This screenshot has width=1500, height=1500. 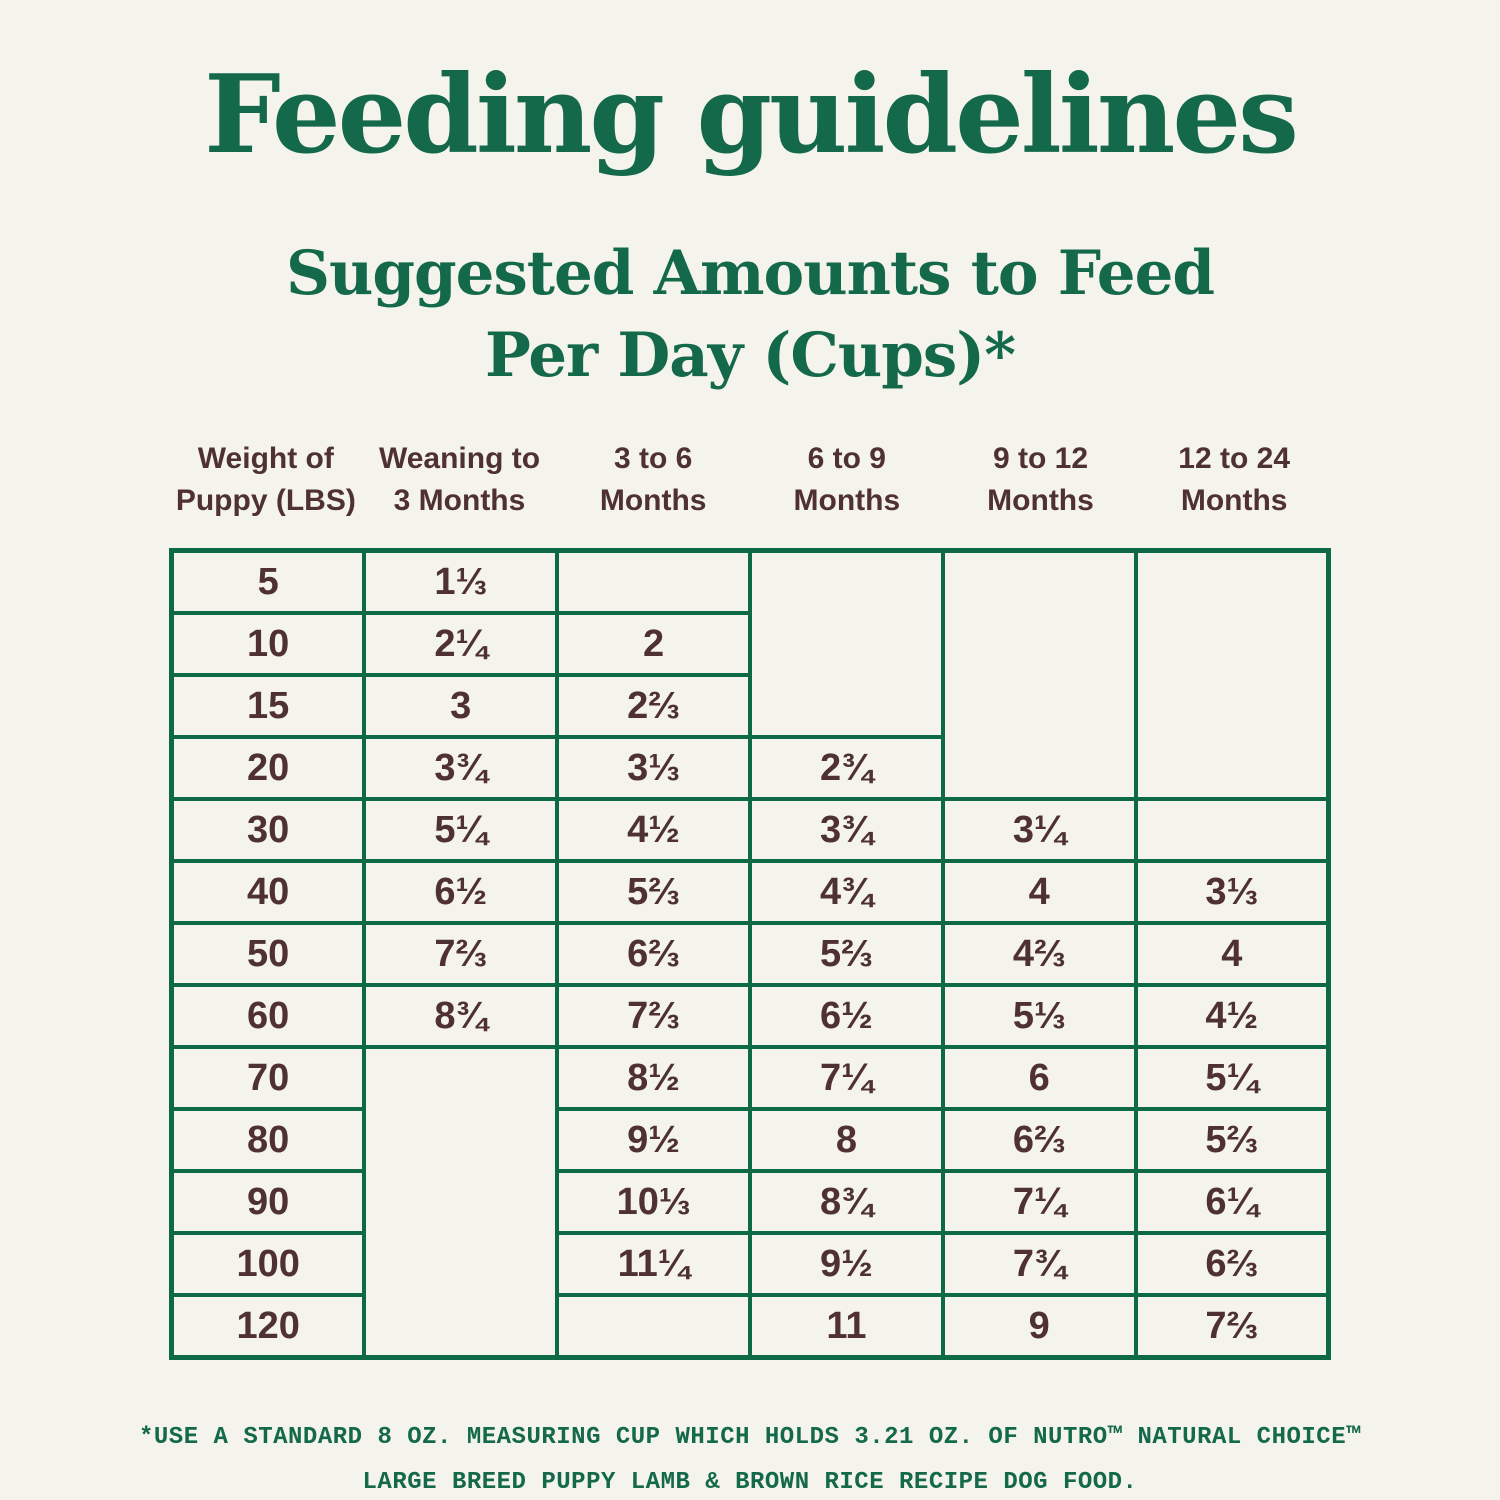 What do you see at coordinates (846, 892) in the screenshot?
I see `cell-value: 4¾` at bounding box center [846, 892].